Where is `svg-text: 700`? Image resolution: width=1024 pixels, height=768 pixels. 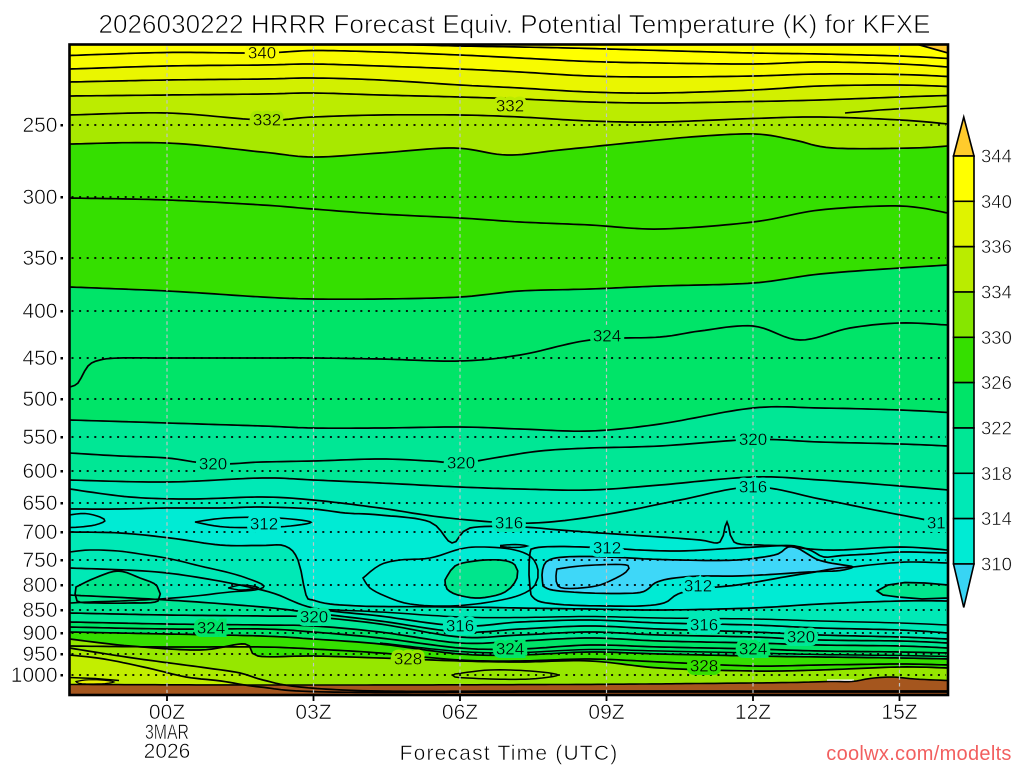 svg-text: 700 is located at coordinates (39, 532).